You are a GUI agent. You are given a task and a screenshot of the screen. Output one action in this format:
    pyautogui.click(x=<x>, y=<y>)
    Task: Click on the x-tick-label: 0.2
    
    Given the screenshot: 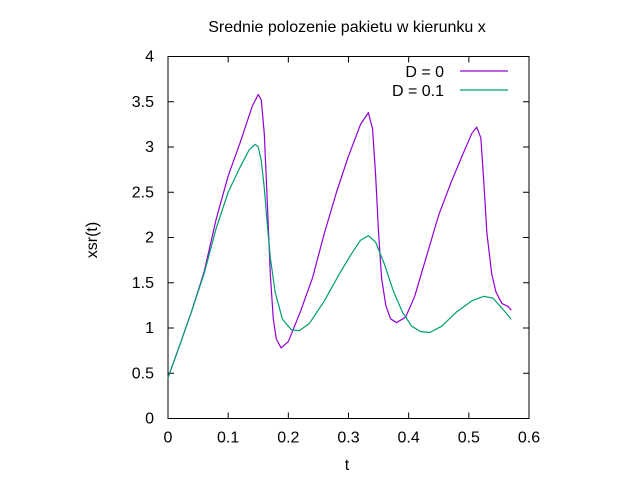 What is the action you would take?
    pyautogui.click(x=288, y=438)
    